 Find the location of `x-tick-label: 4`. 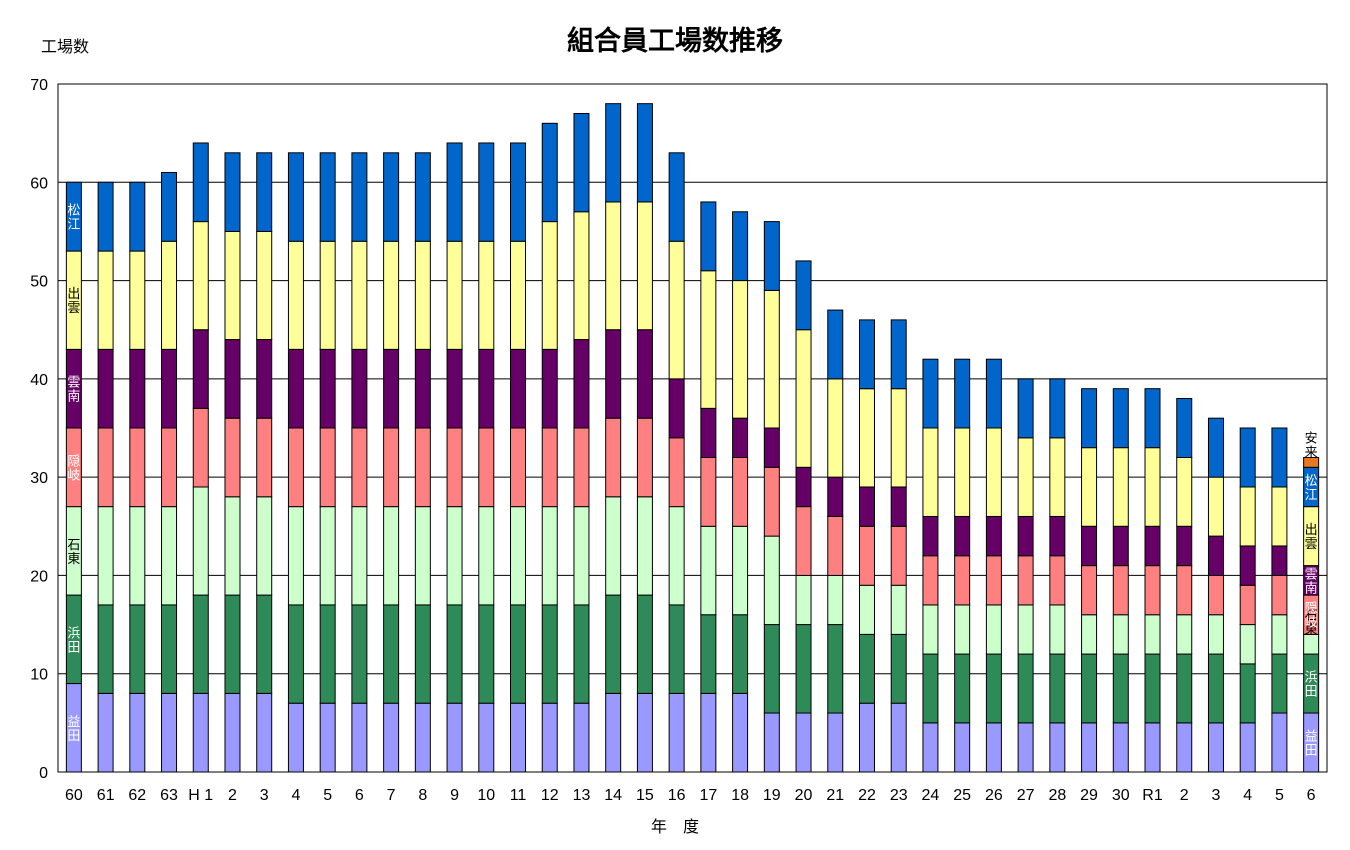

x-tick-label: 4 is located at coordinates (1247, 795).